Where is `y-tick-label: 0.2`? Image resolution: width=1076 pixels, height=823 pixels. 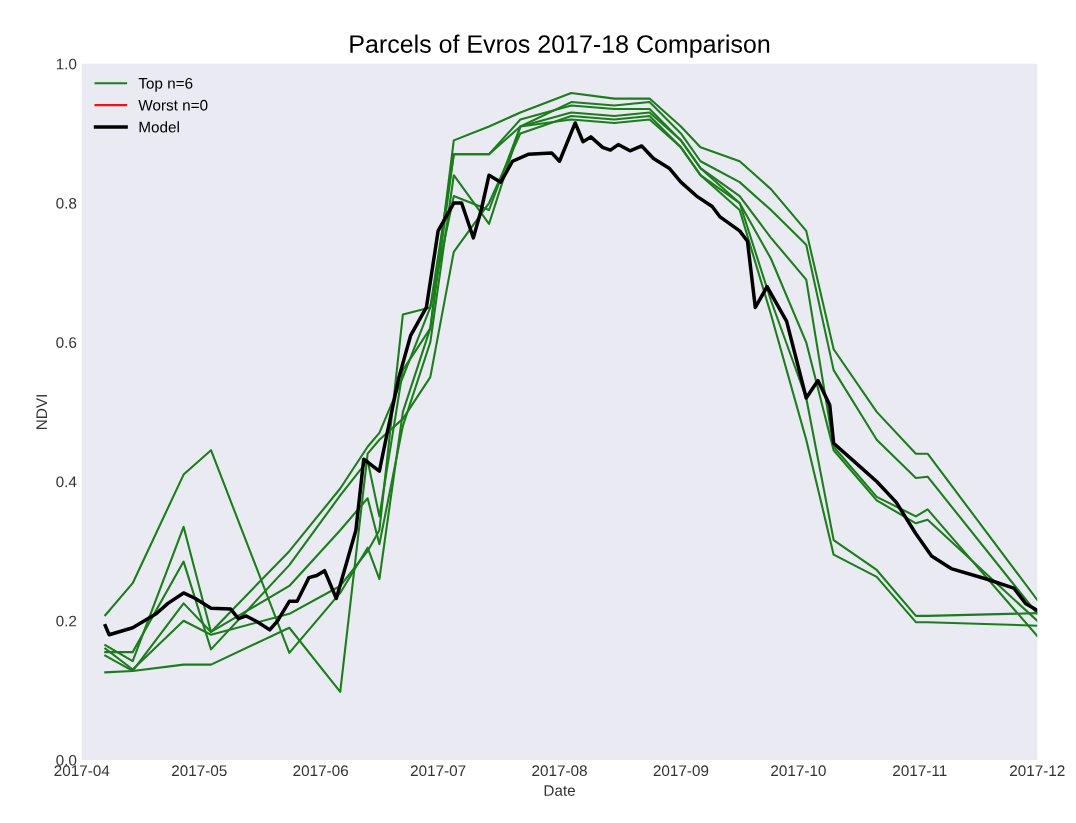
y-tick-label: 0.2 is located at coordinates (66, 621).